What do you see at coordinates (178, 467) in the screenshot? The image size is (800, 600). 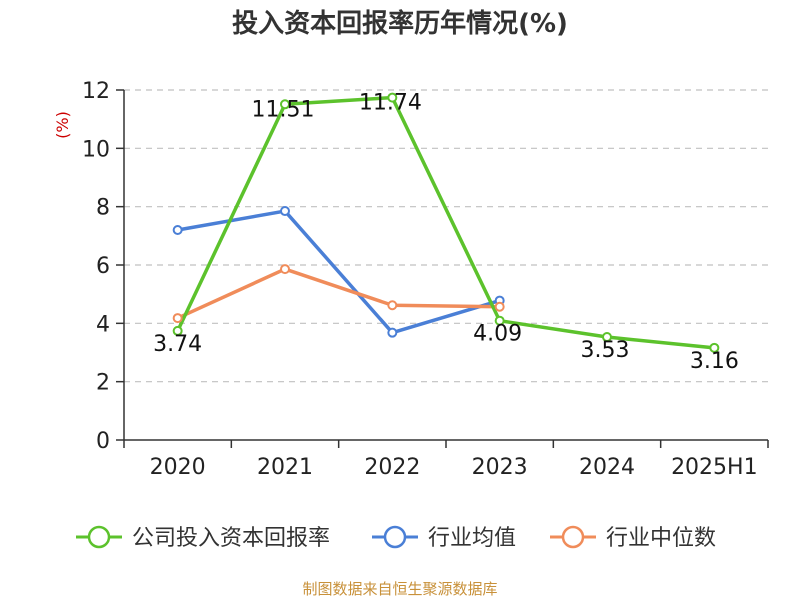 I see `x-tick-label: 2020` at bounding box center [178, 467].